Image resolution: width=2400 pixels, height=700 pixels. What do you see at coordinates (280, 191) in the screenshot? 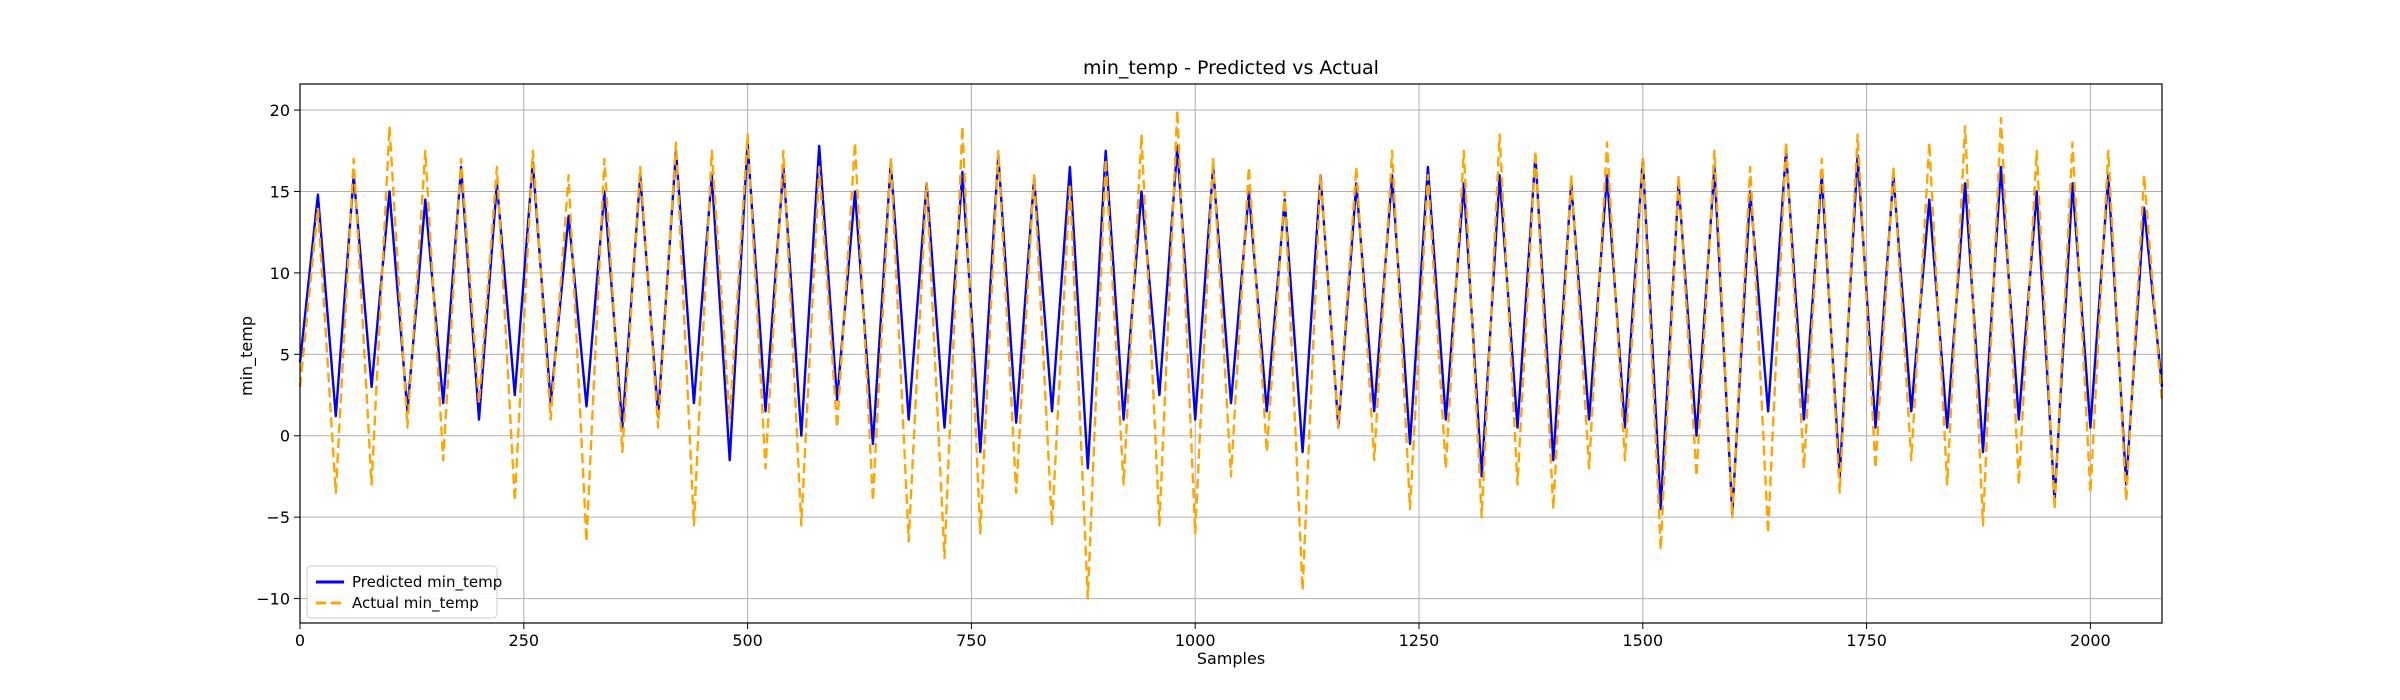
I see `y-tick-label: 15` at bounding box center [280, 191].